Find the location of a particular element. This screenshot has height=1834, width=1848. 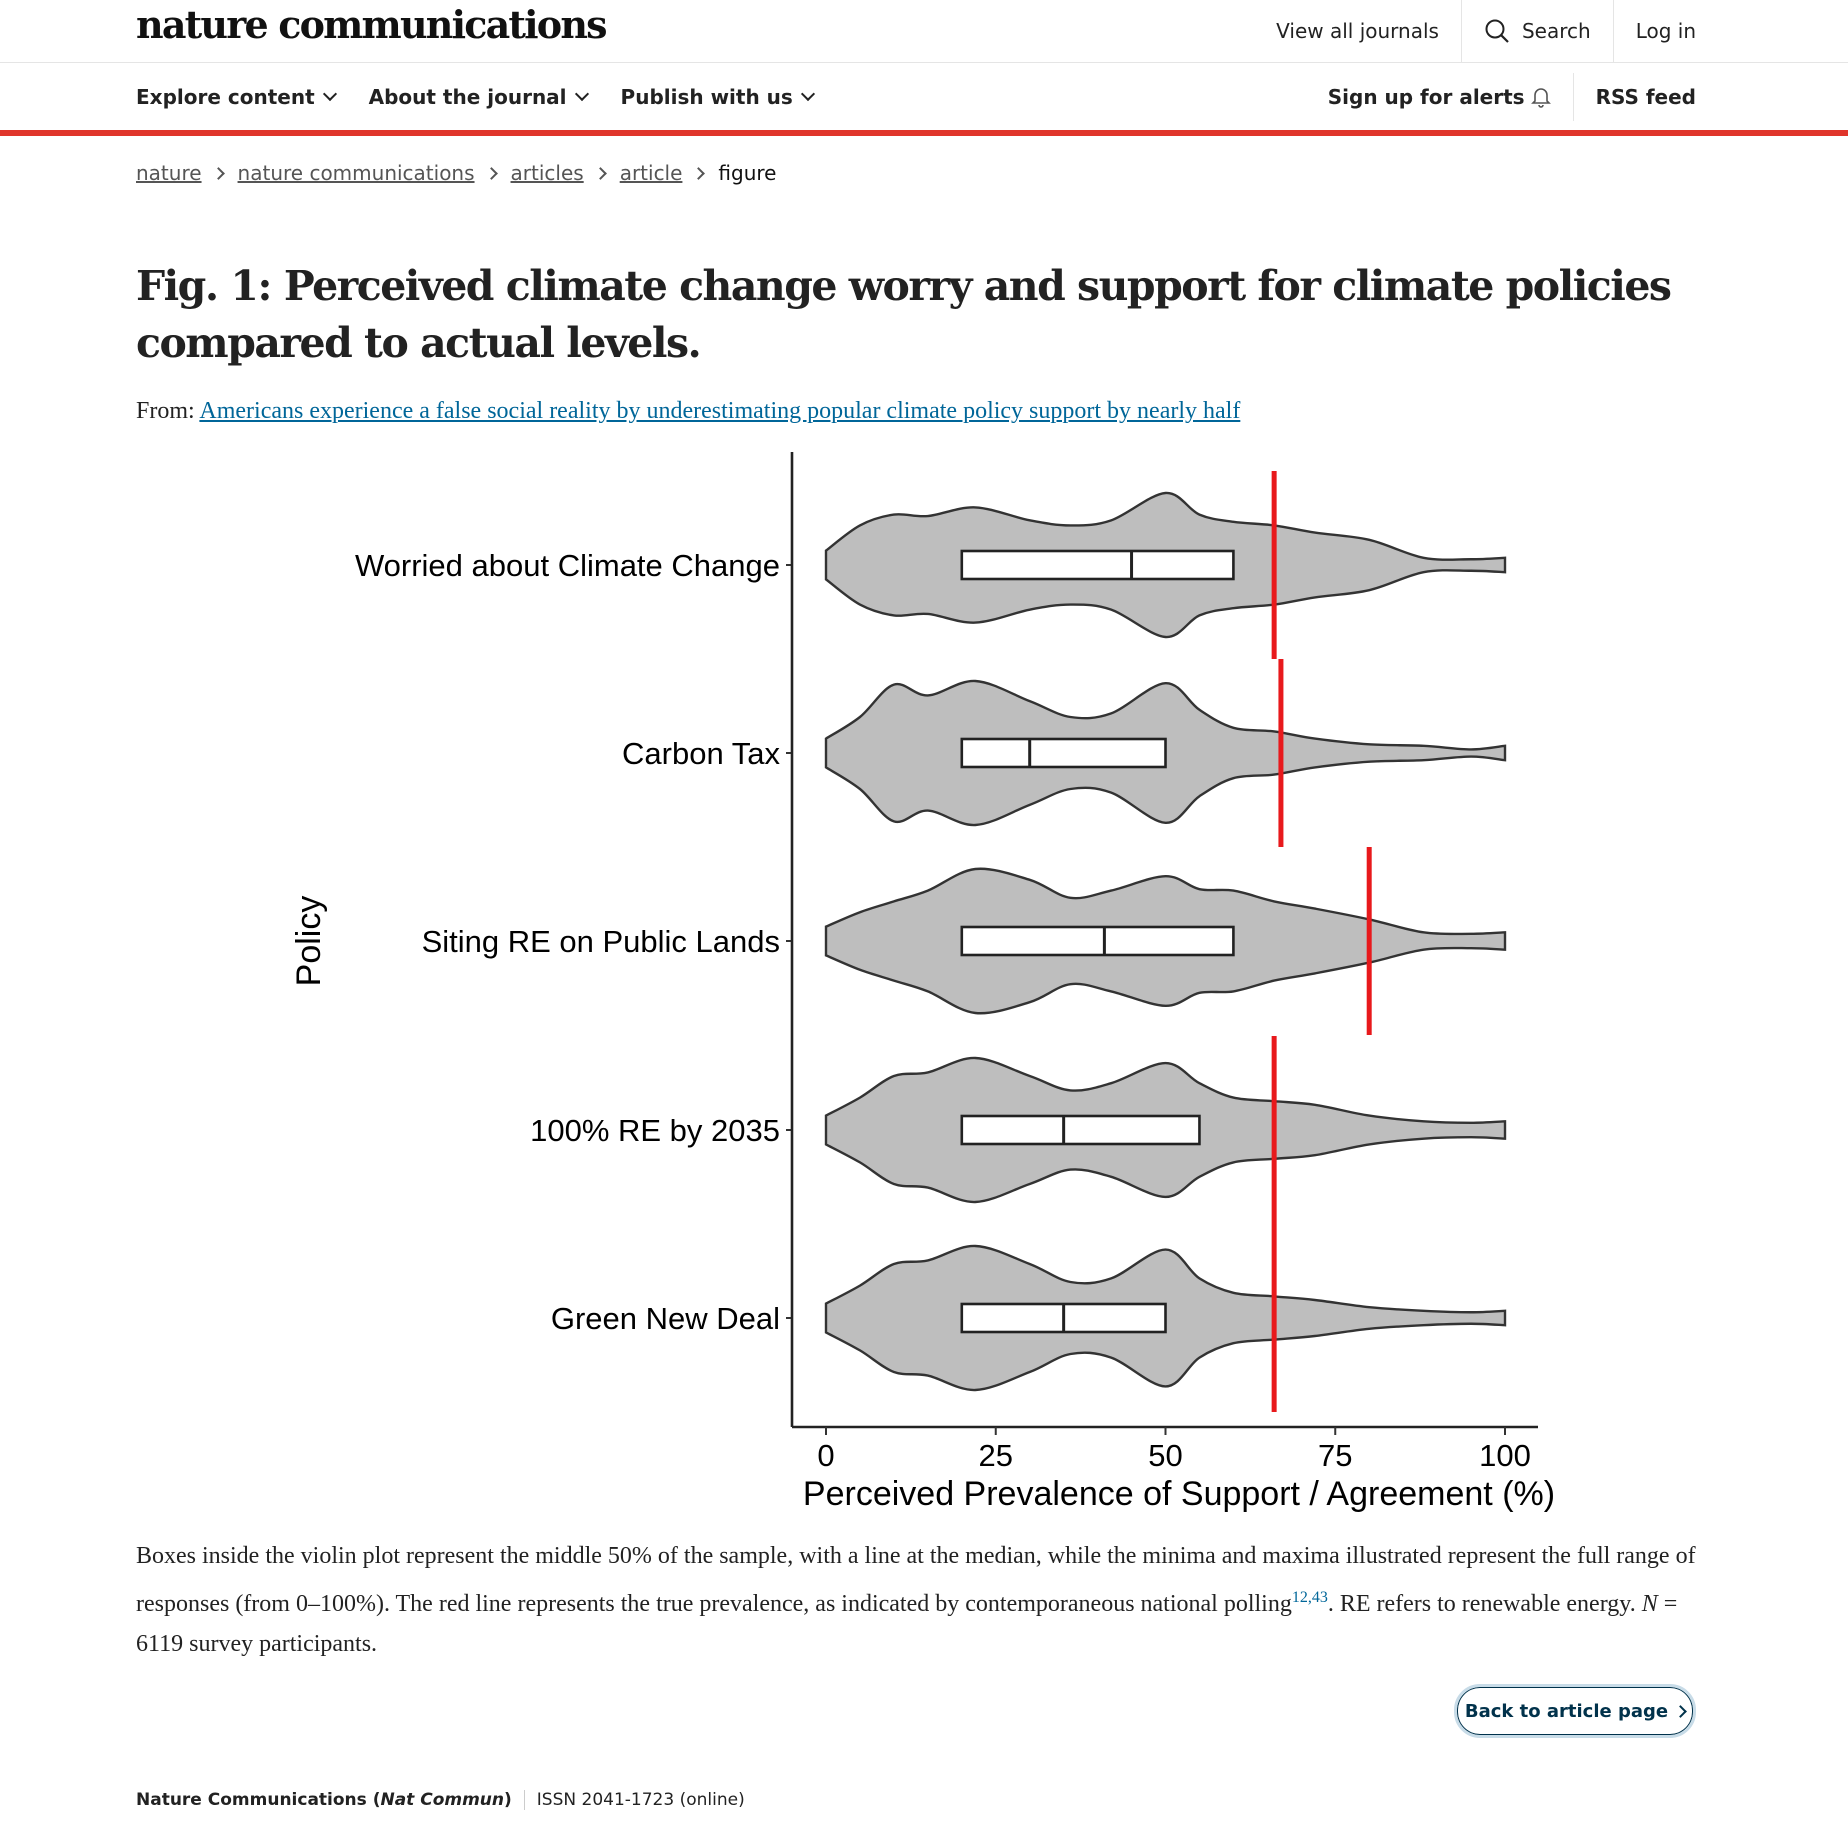

breadcrumb-article: article is located at coordinates (651, 173).